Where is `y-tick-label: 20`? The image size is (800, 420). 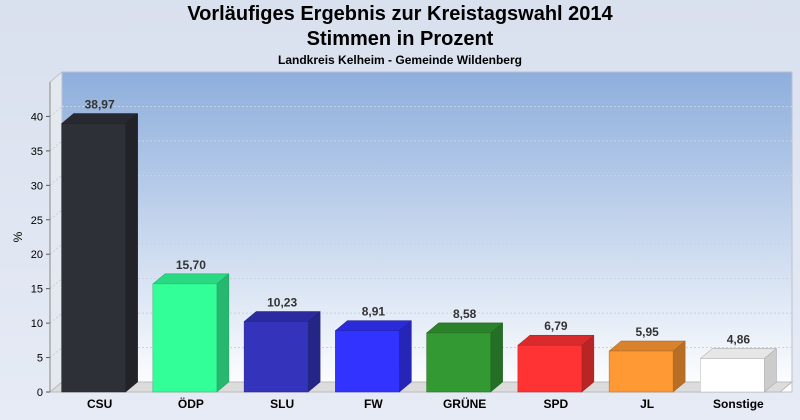
y-tick-label: 20 is located at coordinates (37, 255).